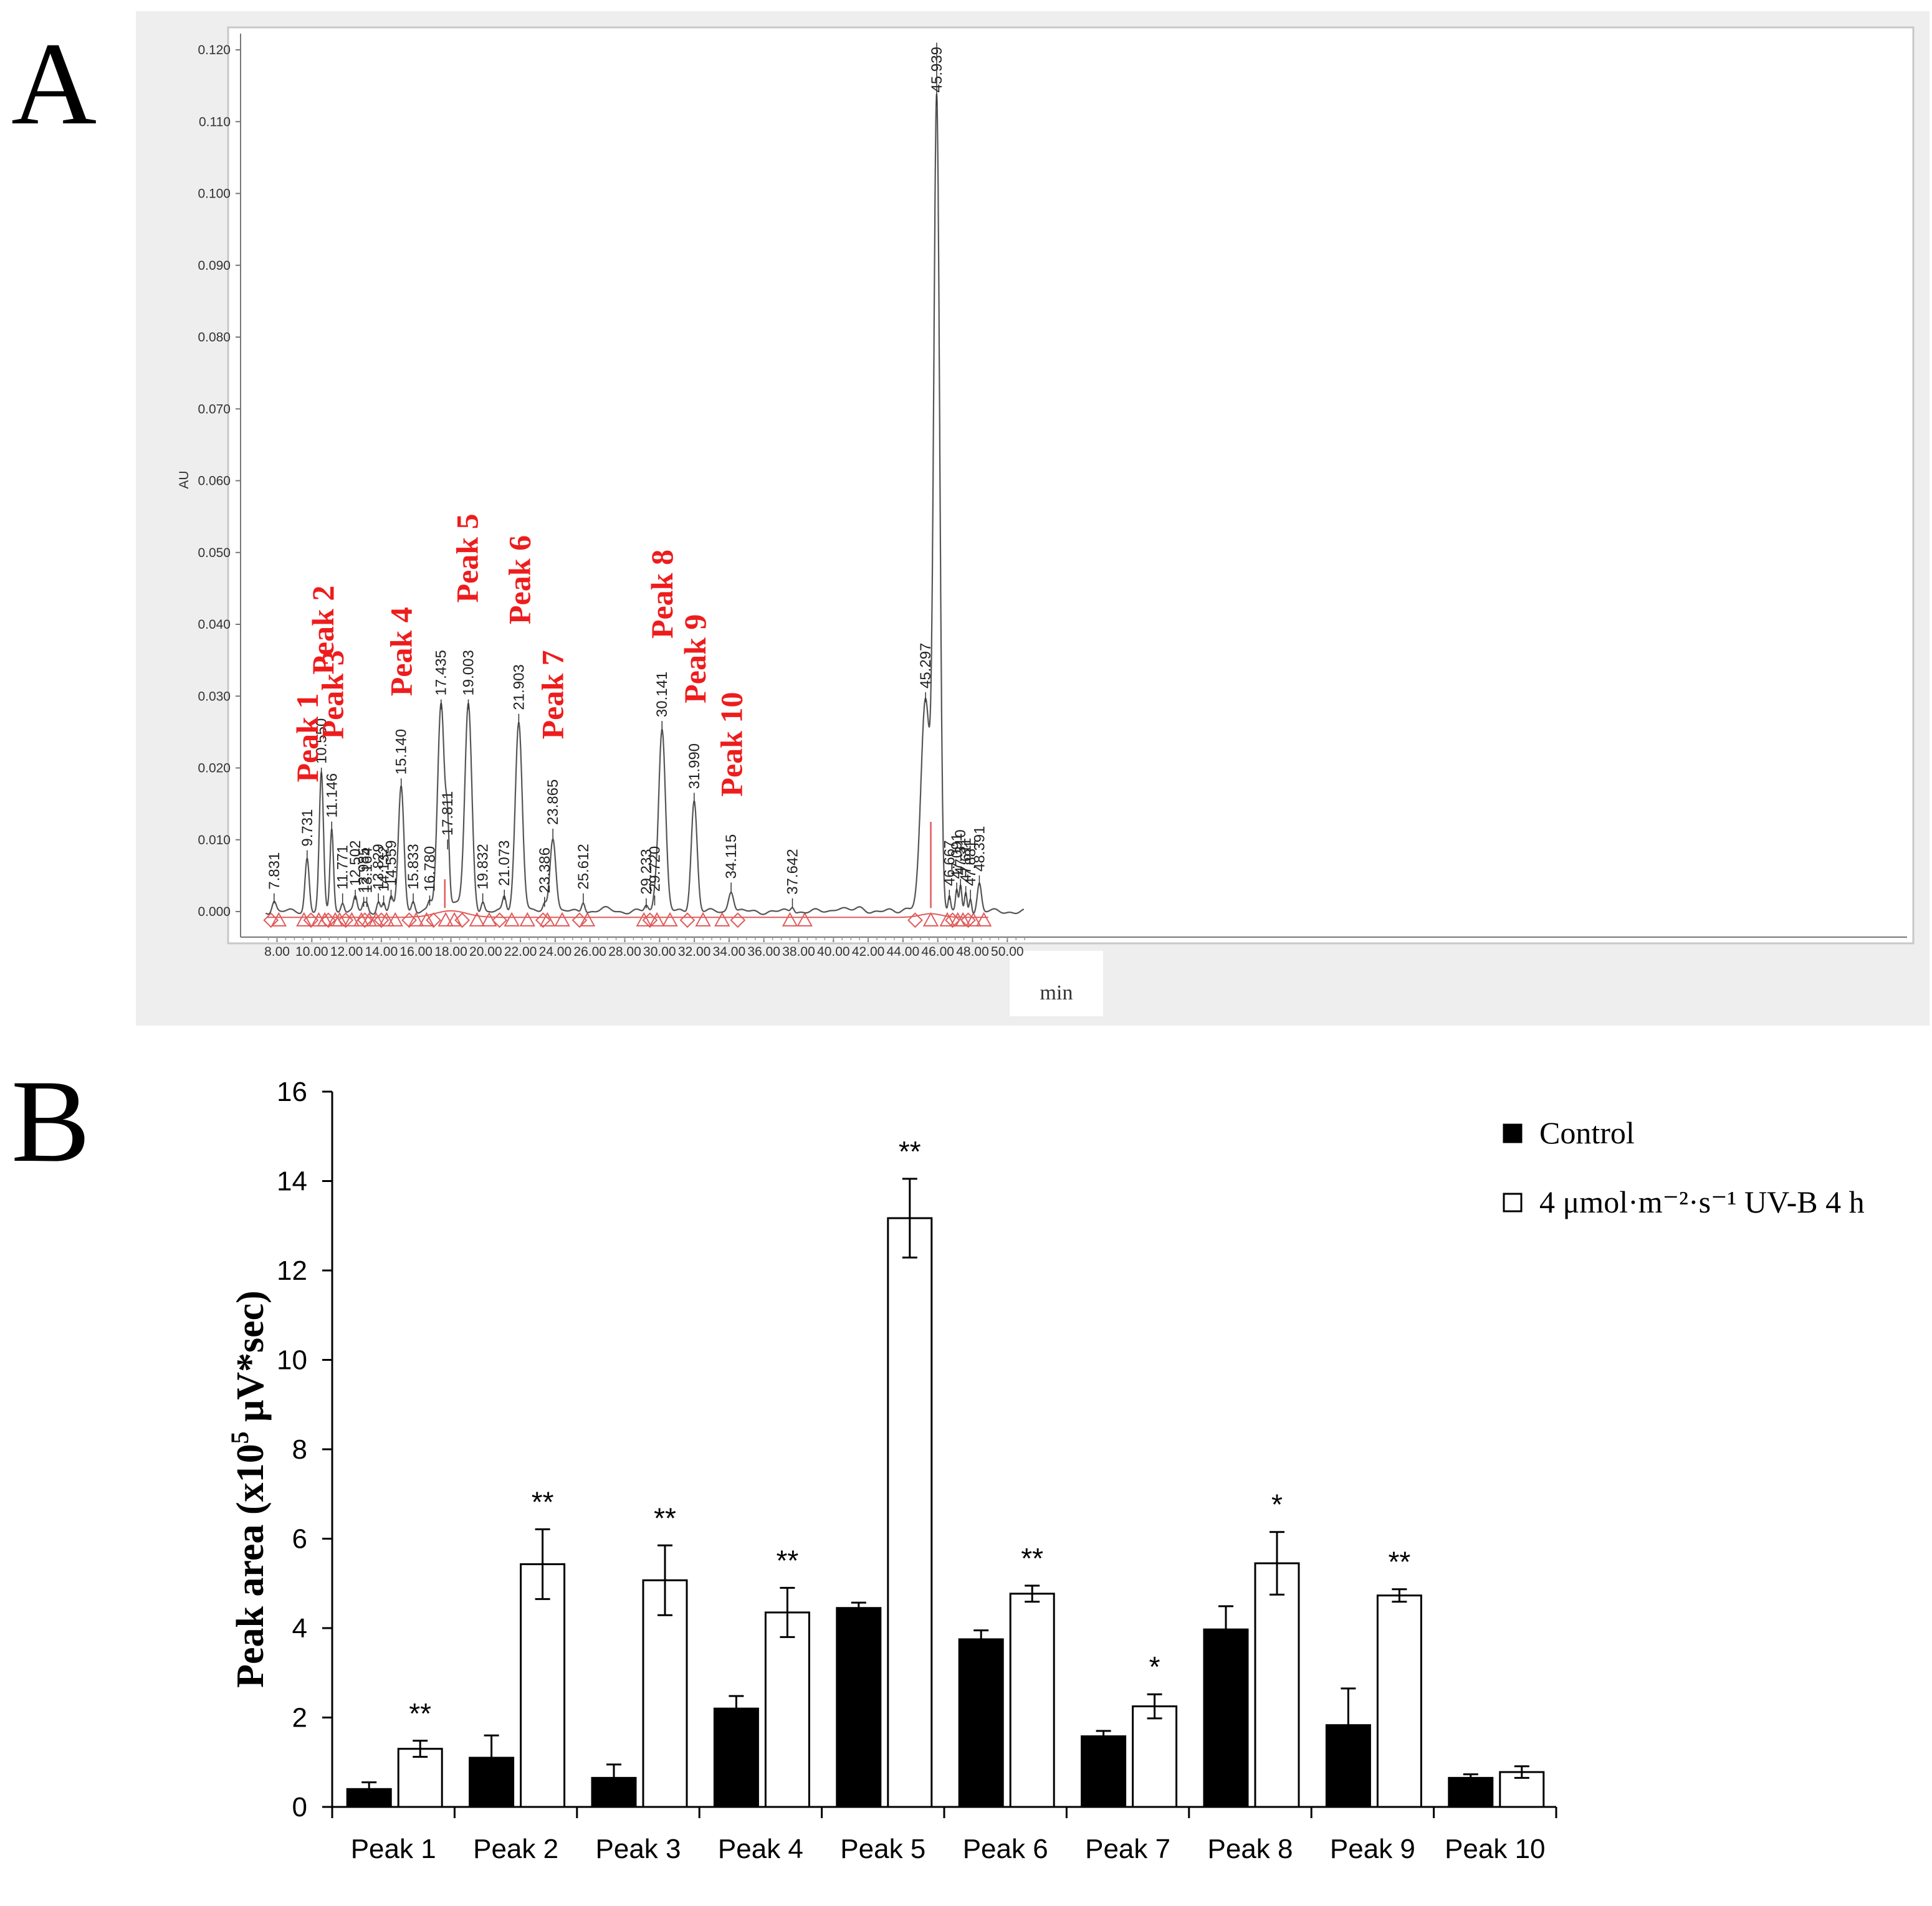  What do you see at coordinates (214, 624) in the screenshot?
I see `y-tick-label: 0.040` at bounding box center [214, 624].